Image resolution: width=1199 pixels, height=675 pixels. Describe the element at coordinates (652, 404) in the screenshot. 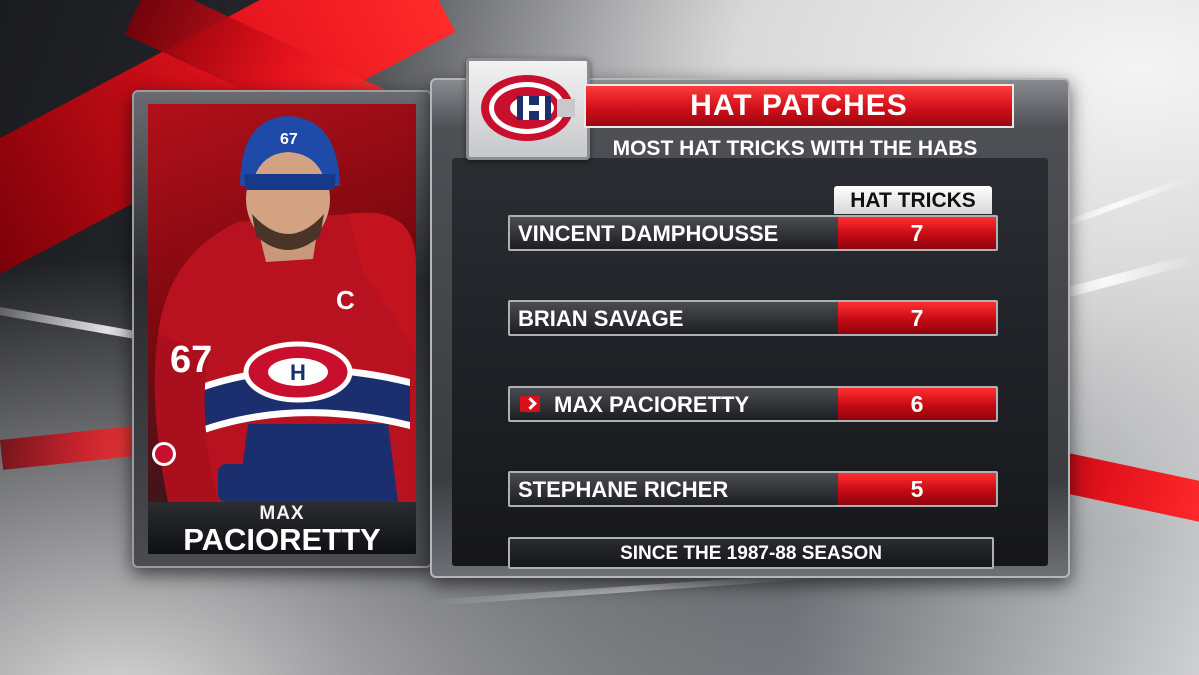

I see `row-player-name: MAX PACIORETTY` at that location.